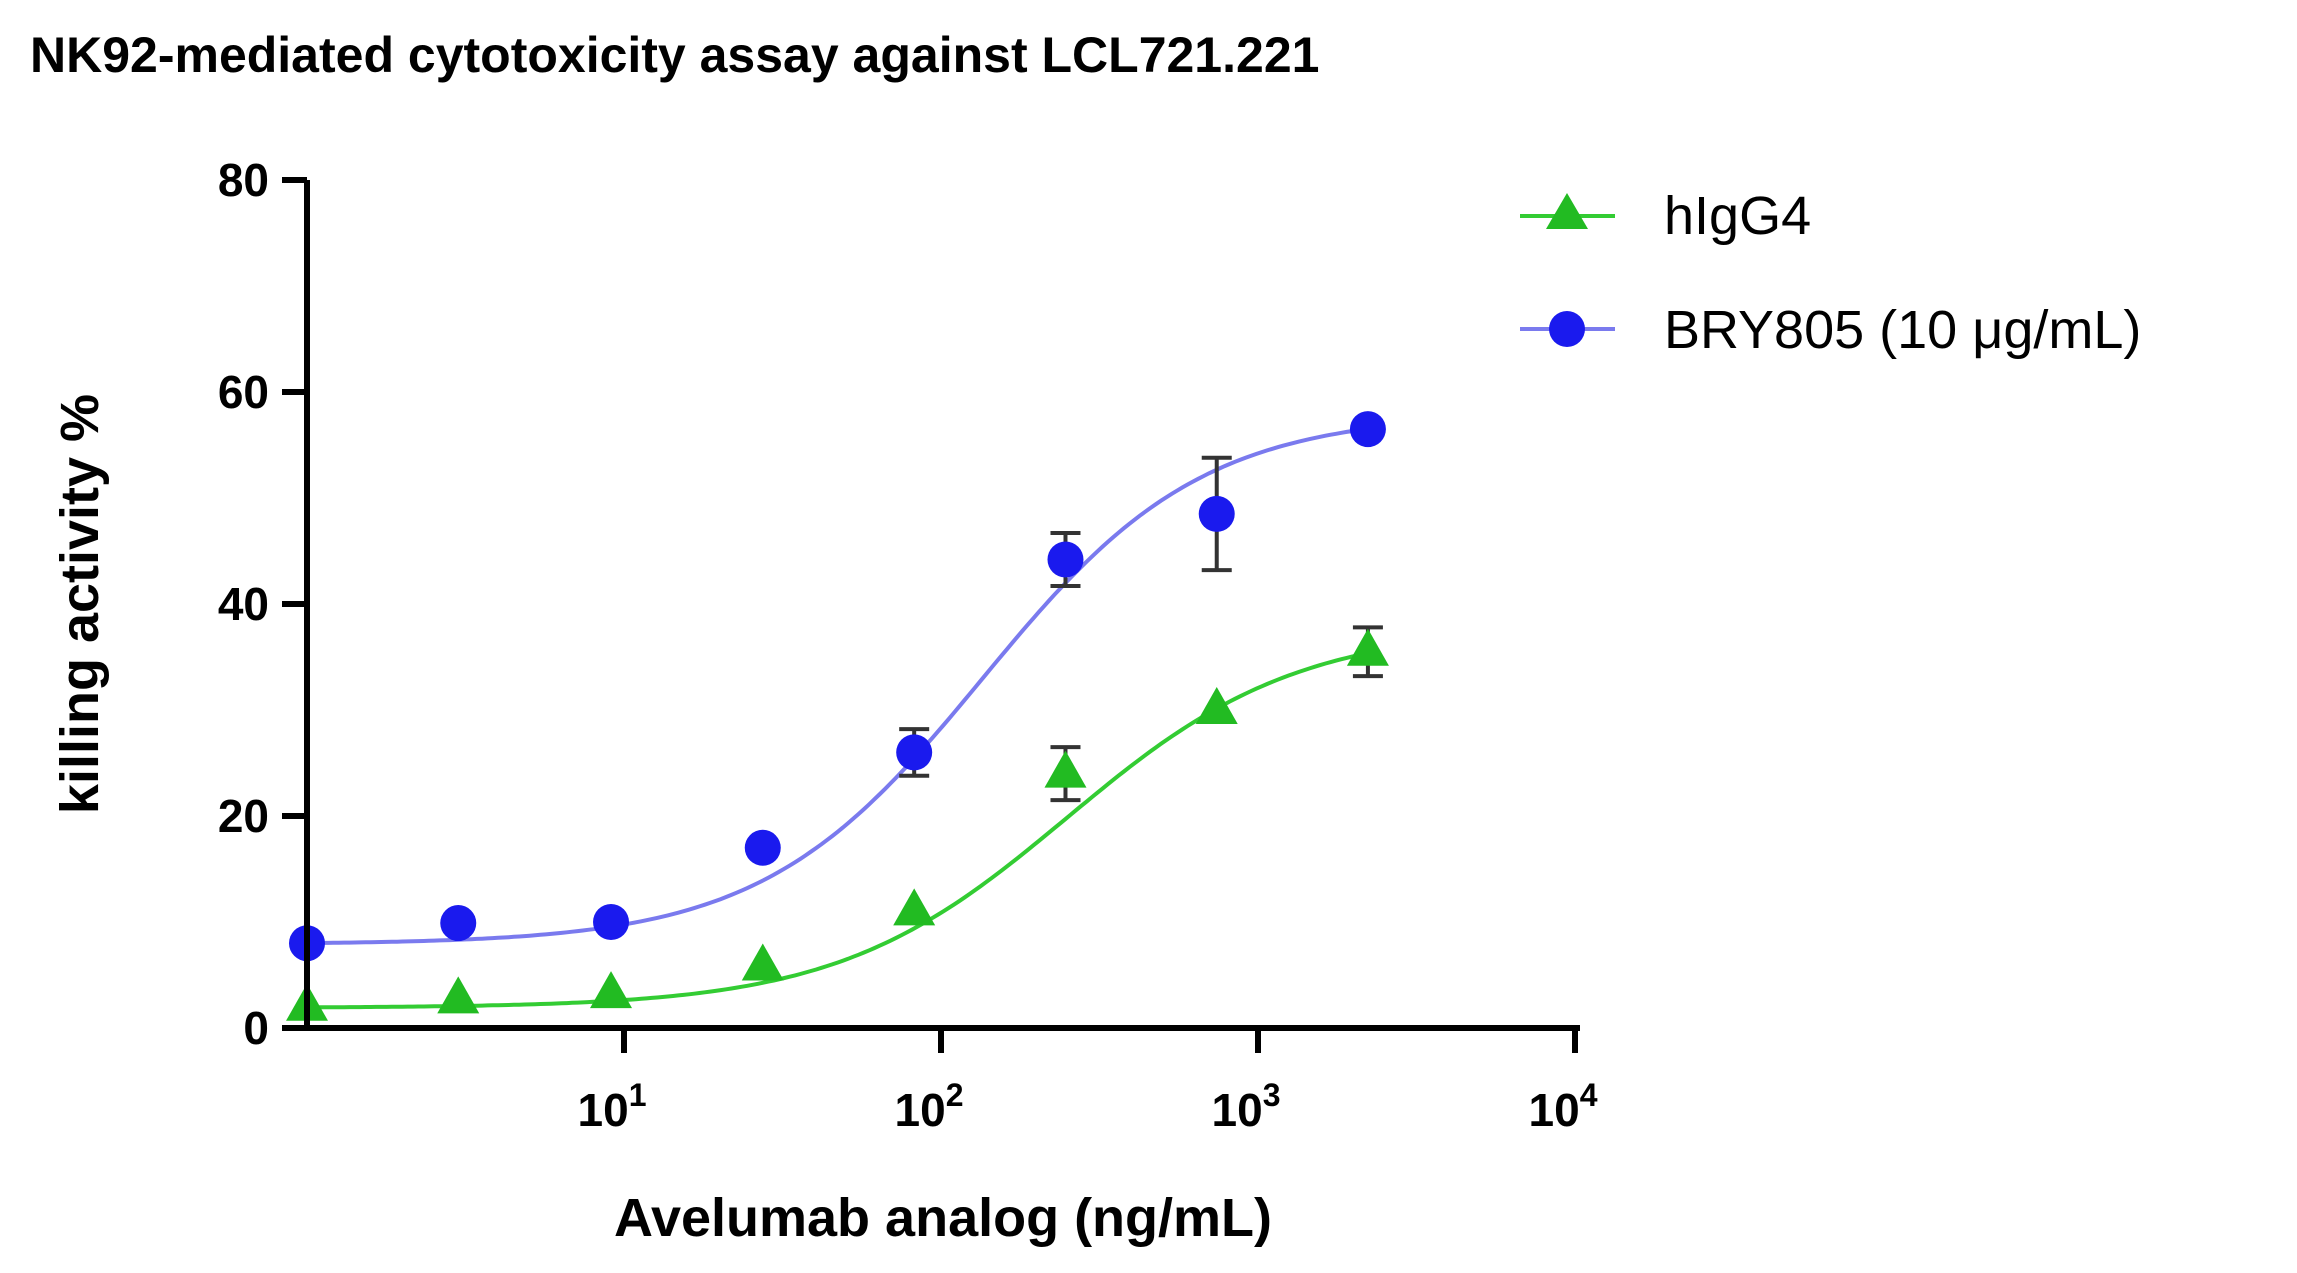  Describe the element at coordinates (243, 392) in the screenshot. I see `y-tick-label: 60` at that location.